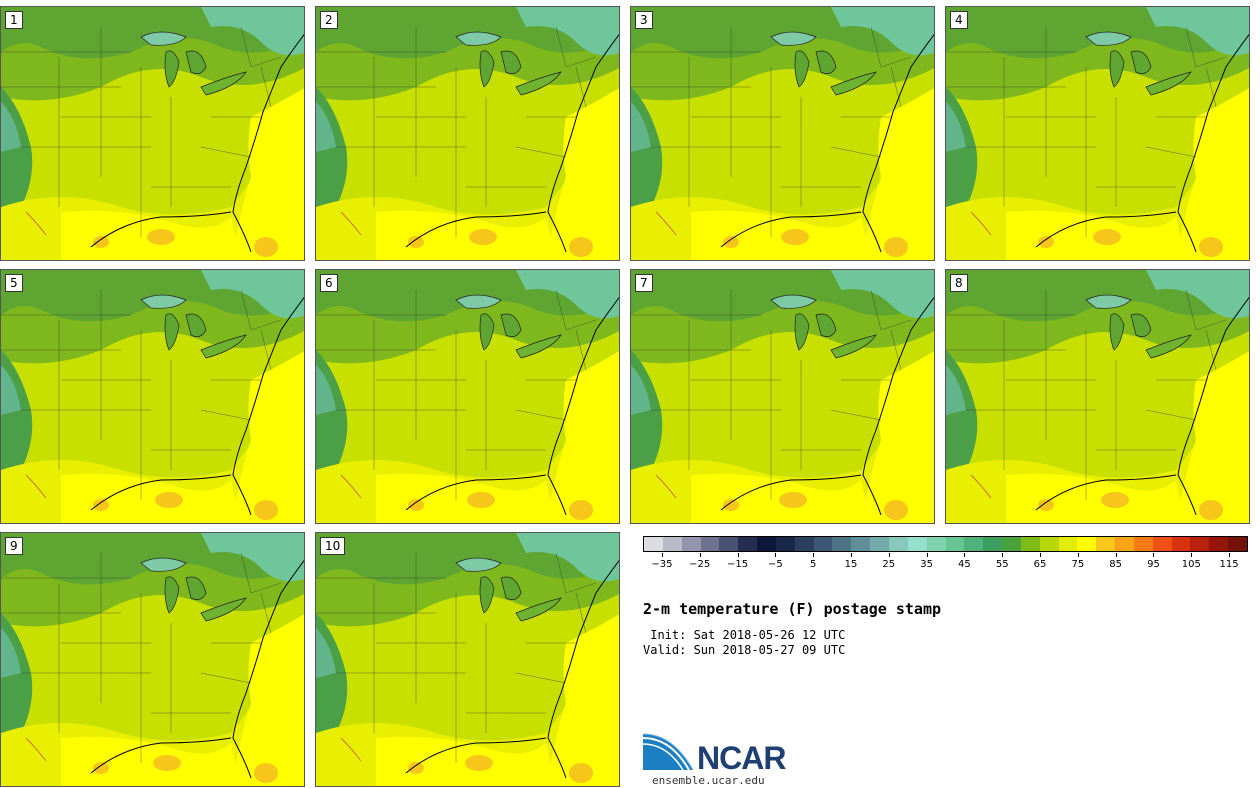  What do you see at coordinates (813, 564) in the screenshot?
I see `colorbar-tick-label: 5` at bounding box center [813, 564].